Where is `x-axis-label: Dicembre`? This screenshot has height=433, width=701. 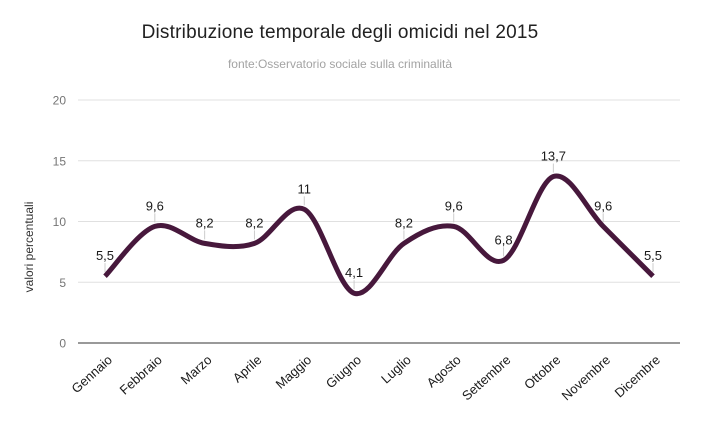 x-axis-label: Dicembre is located at coordinates (637, 376).